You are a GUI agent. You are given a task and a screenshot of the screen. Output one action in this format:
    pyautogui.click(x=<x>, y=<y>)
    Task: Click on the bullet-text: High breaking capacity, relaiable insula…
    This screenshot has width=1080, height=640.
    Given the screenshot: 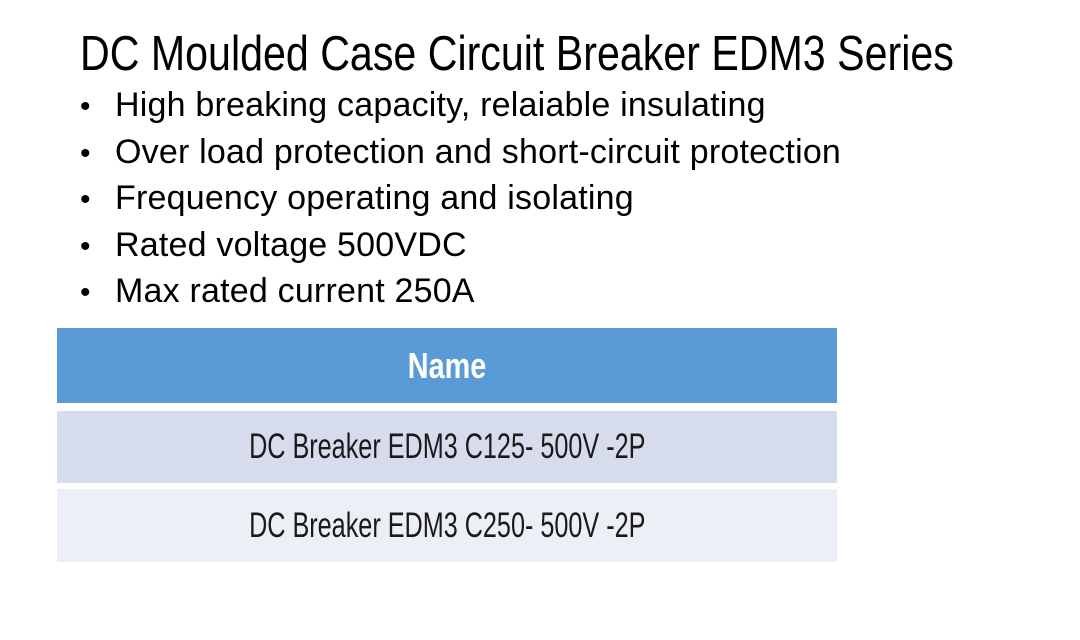 What is the action you would take?
    pyautogui.click(x=440, y=105)
    